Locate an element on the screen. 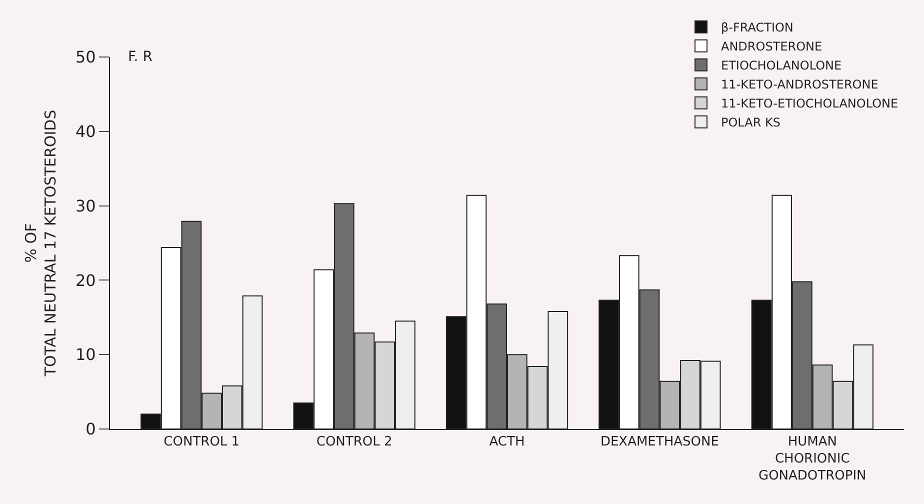  y-tick-label: 50 is located at coordinates (85, 57).